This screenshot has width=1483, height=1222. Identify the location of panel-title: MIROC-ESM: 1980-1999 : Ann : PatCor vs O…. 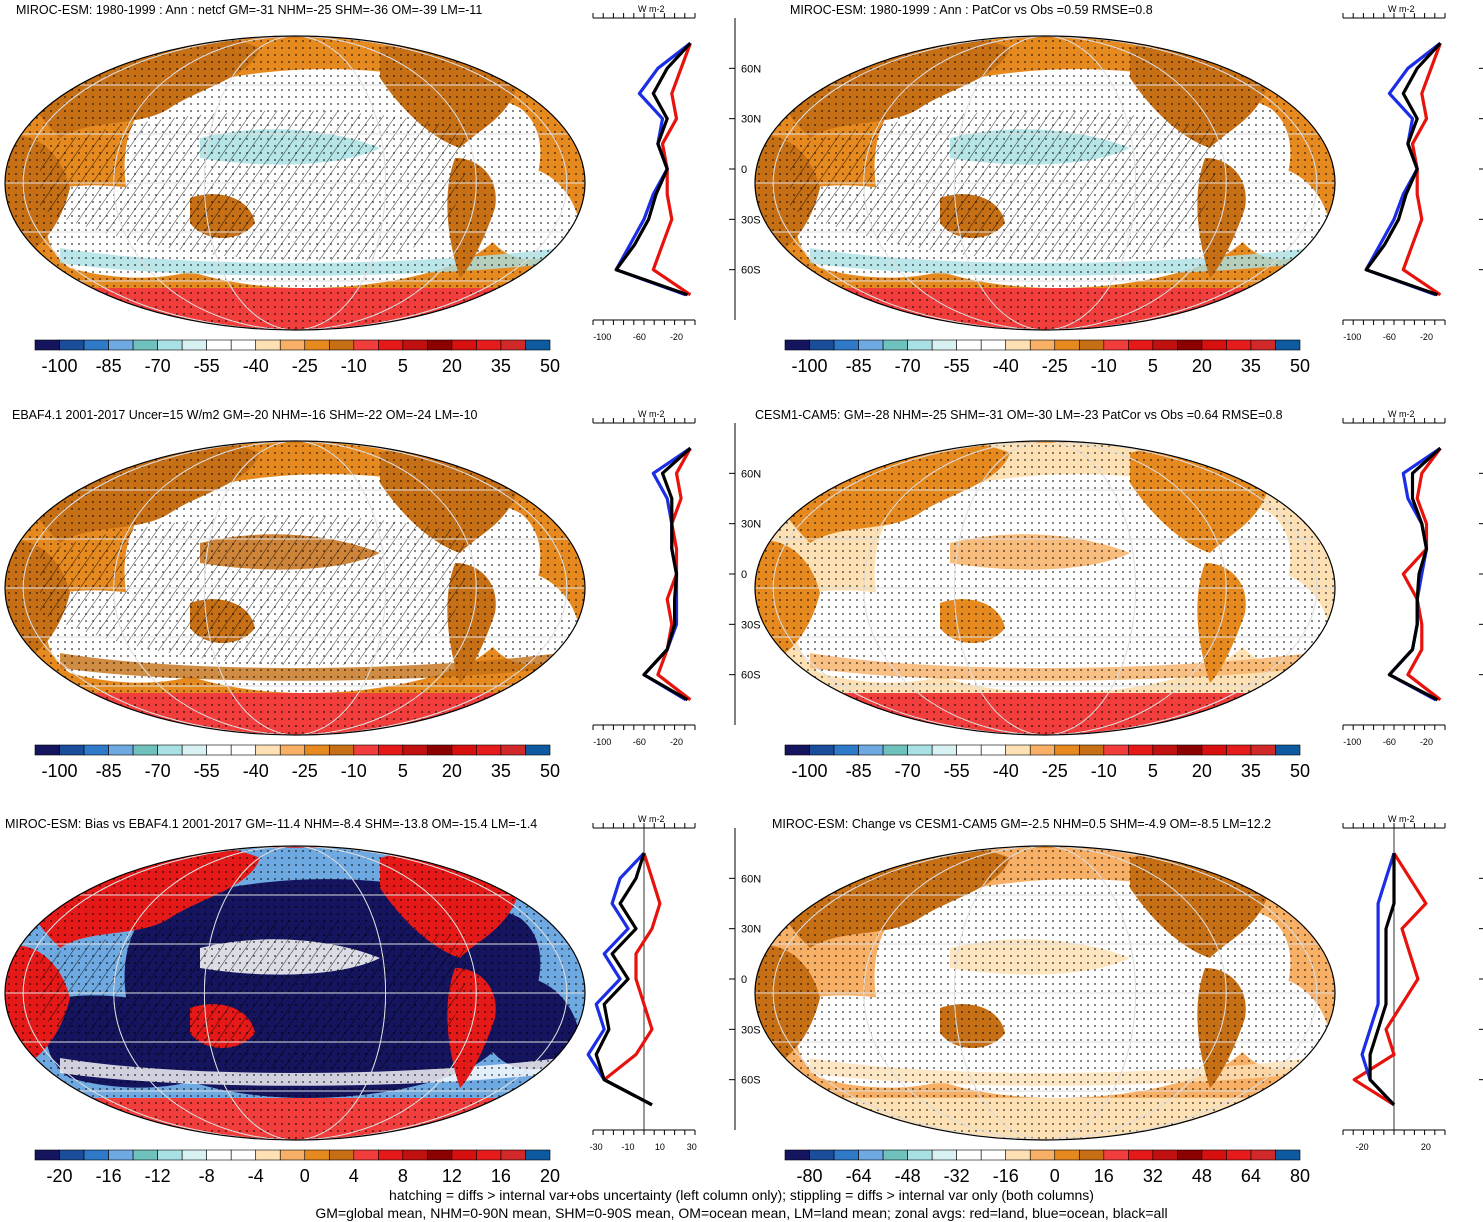
(971, 10).